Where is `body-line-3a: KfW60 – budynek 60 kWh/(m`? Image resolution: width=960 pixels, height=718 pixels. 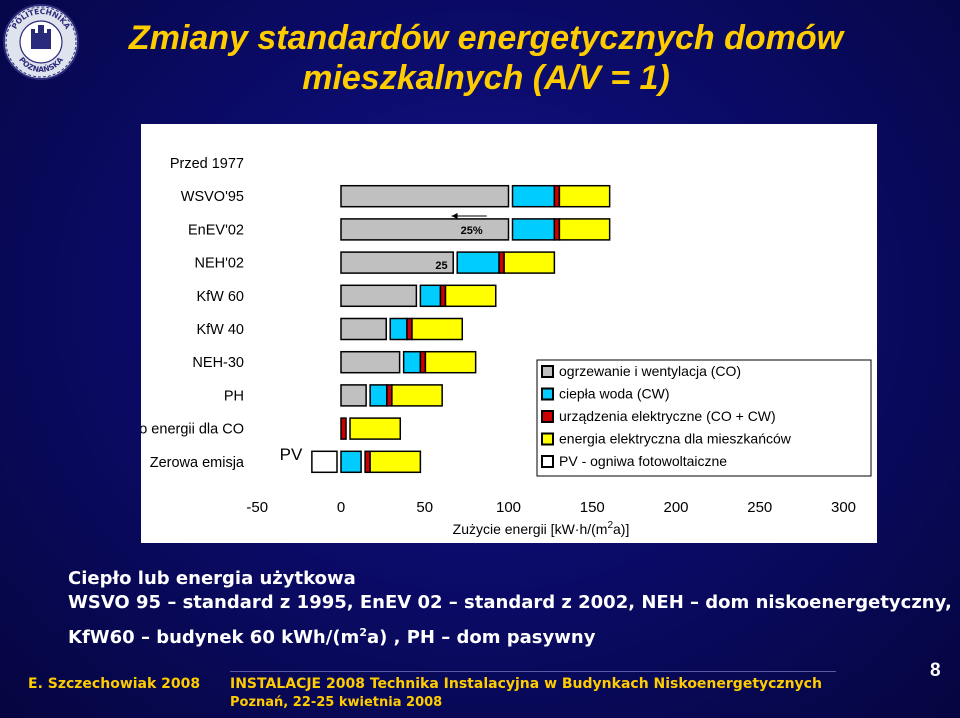
body-line-3a: KfW60 – budynek 60 kWh/(m is located at coordinates (214, 637).